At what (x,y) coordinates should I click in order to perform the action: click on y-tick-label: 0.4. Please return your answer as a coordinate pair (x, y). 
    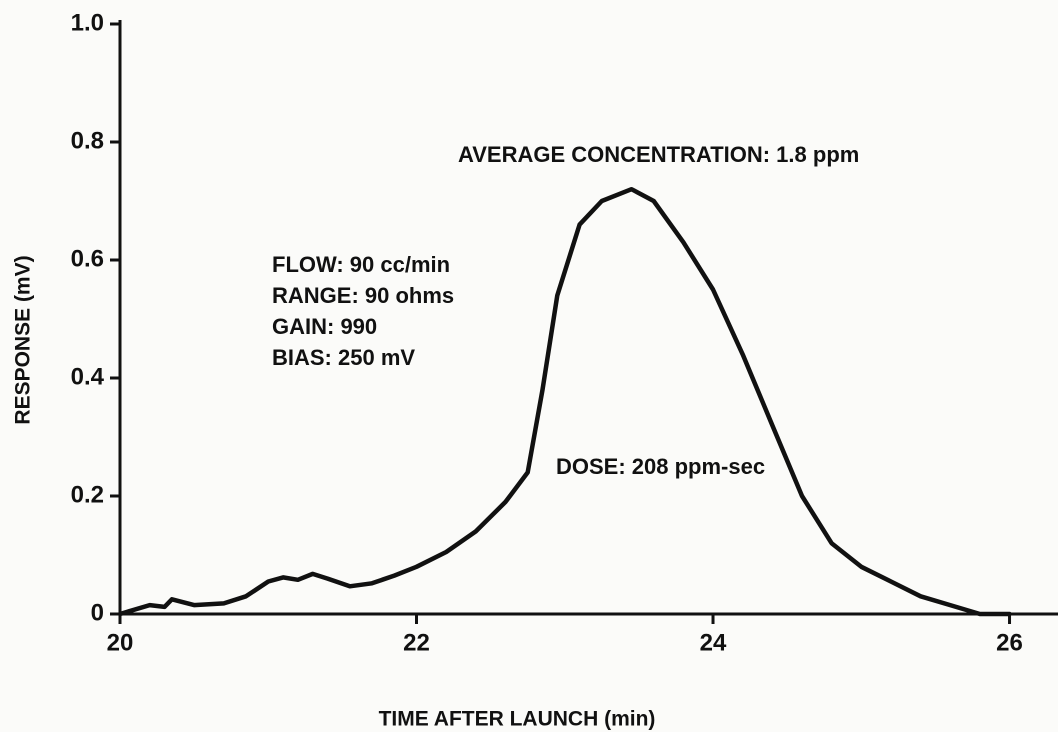
    Looking at the image, I should click on (88, 376).